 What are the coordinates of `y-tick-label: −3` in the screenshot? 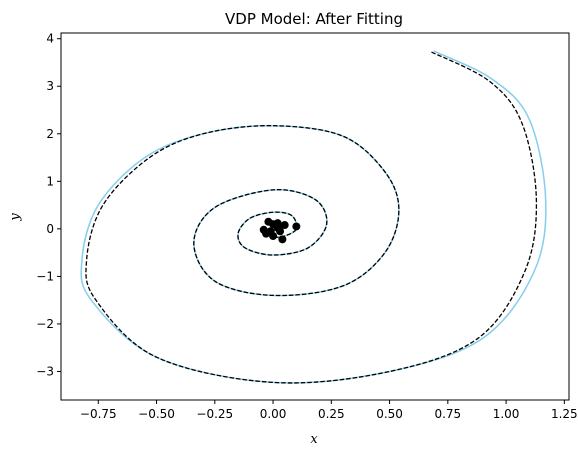 It's located at (45, 371).